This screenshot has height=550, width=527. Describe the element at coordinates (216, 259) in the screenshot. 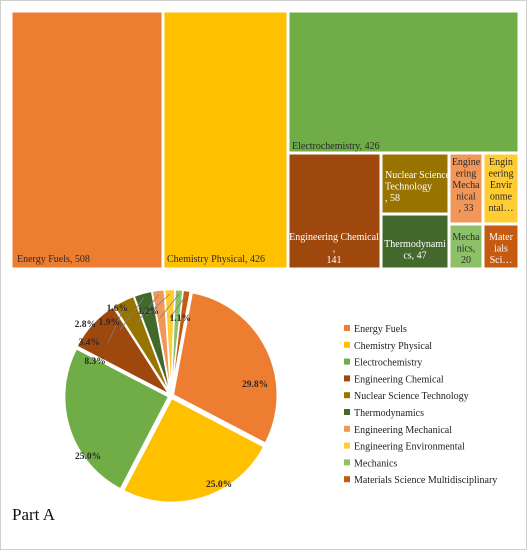

I see `treemap-label-chemistry-physical: Chemistry Physical, 426` at that location.